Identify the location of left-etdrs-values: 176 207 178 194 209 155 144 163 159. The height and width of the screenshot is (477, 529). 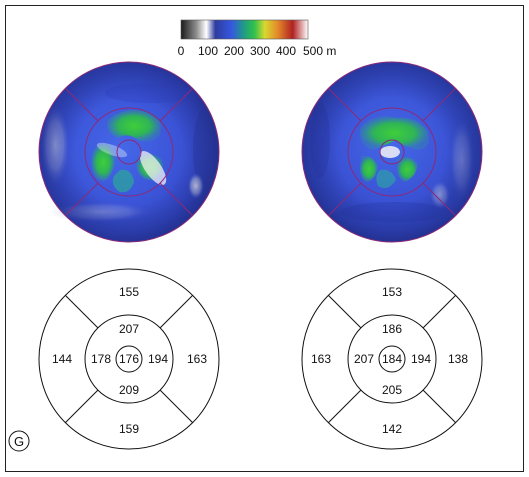
(129, 360).